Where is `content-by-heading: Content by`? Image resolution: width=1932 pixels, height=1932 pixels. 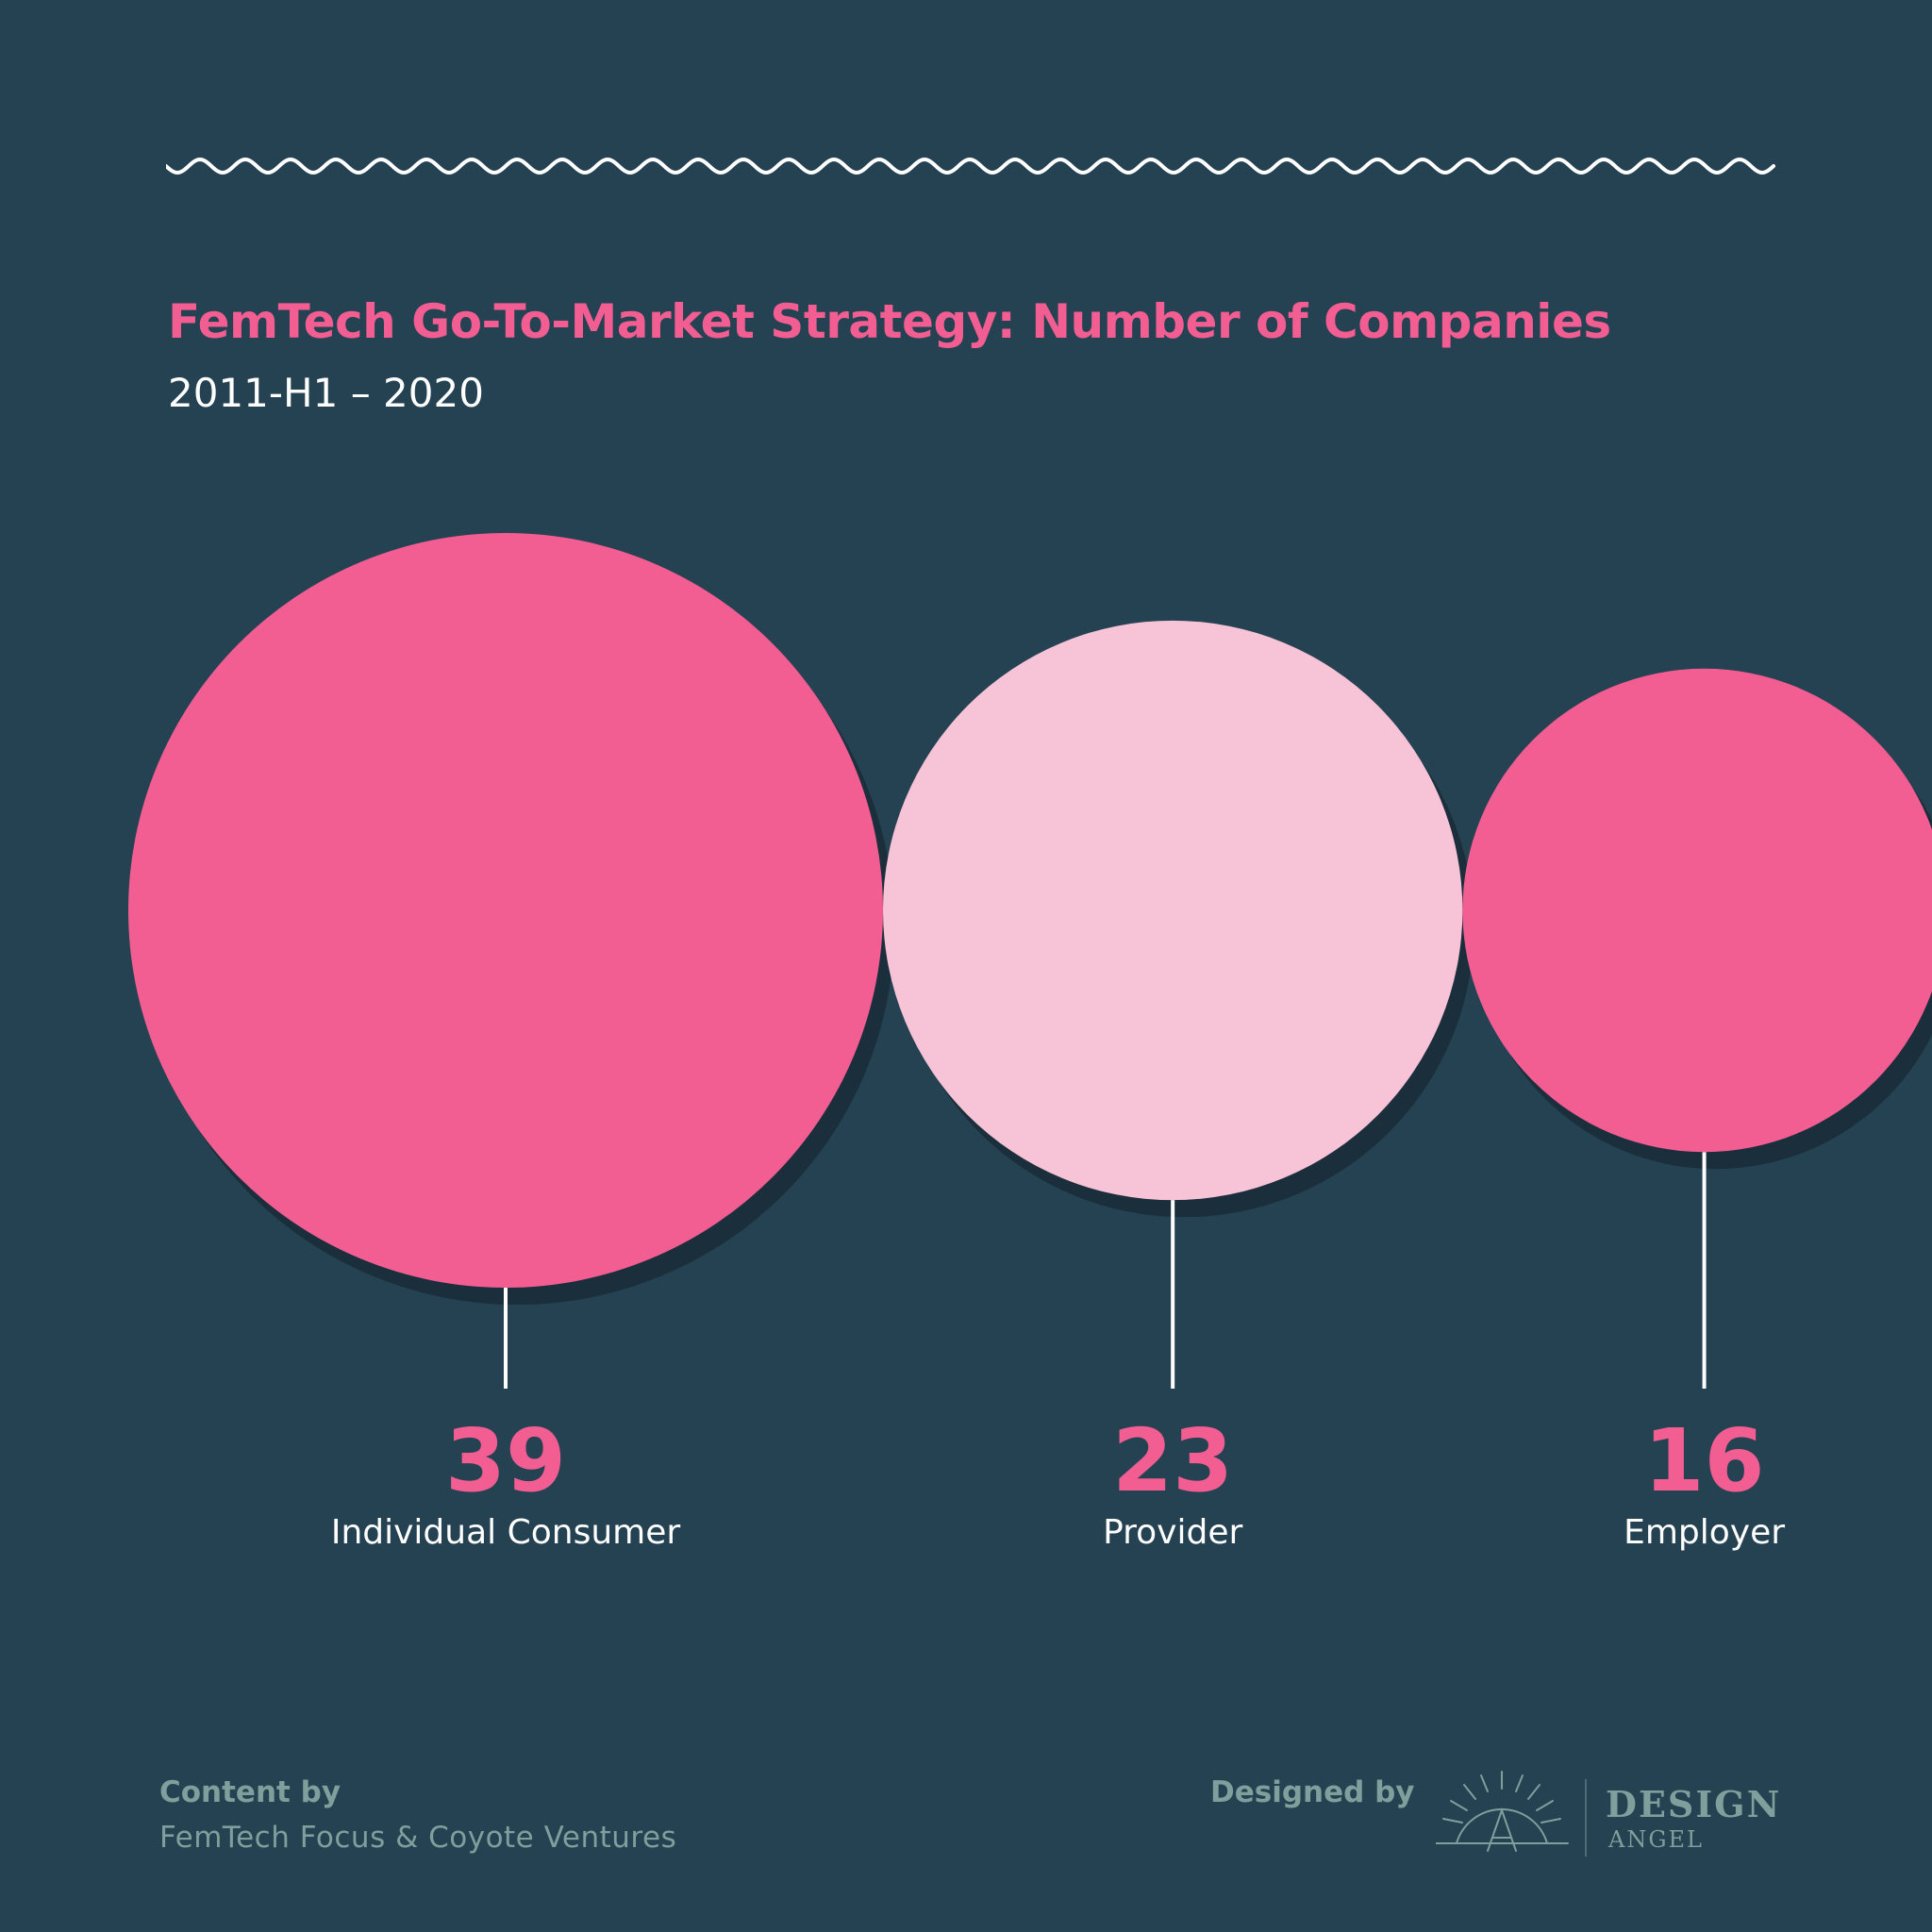 content-by-heading: Content by is located at coordinates (250, 1792).